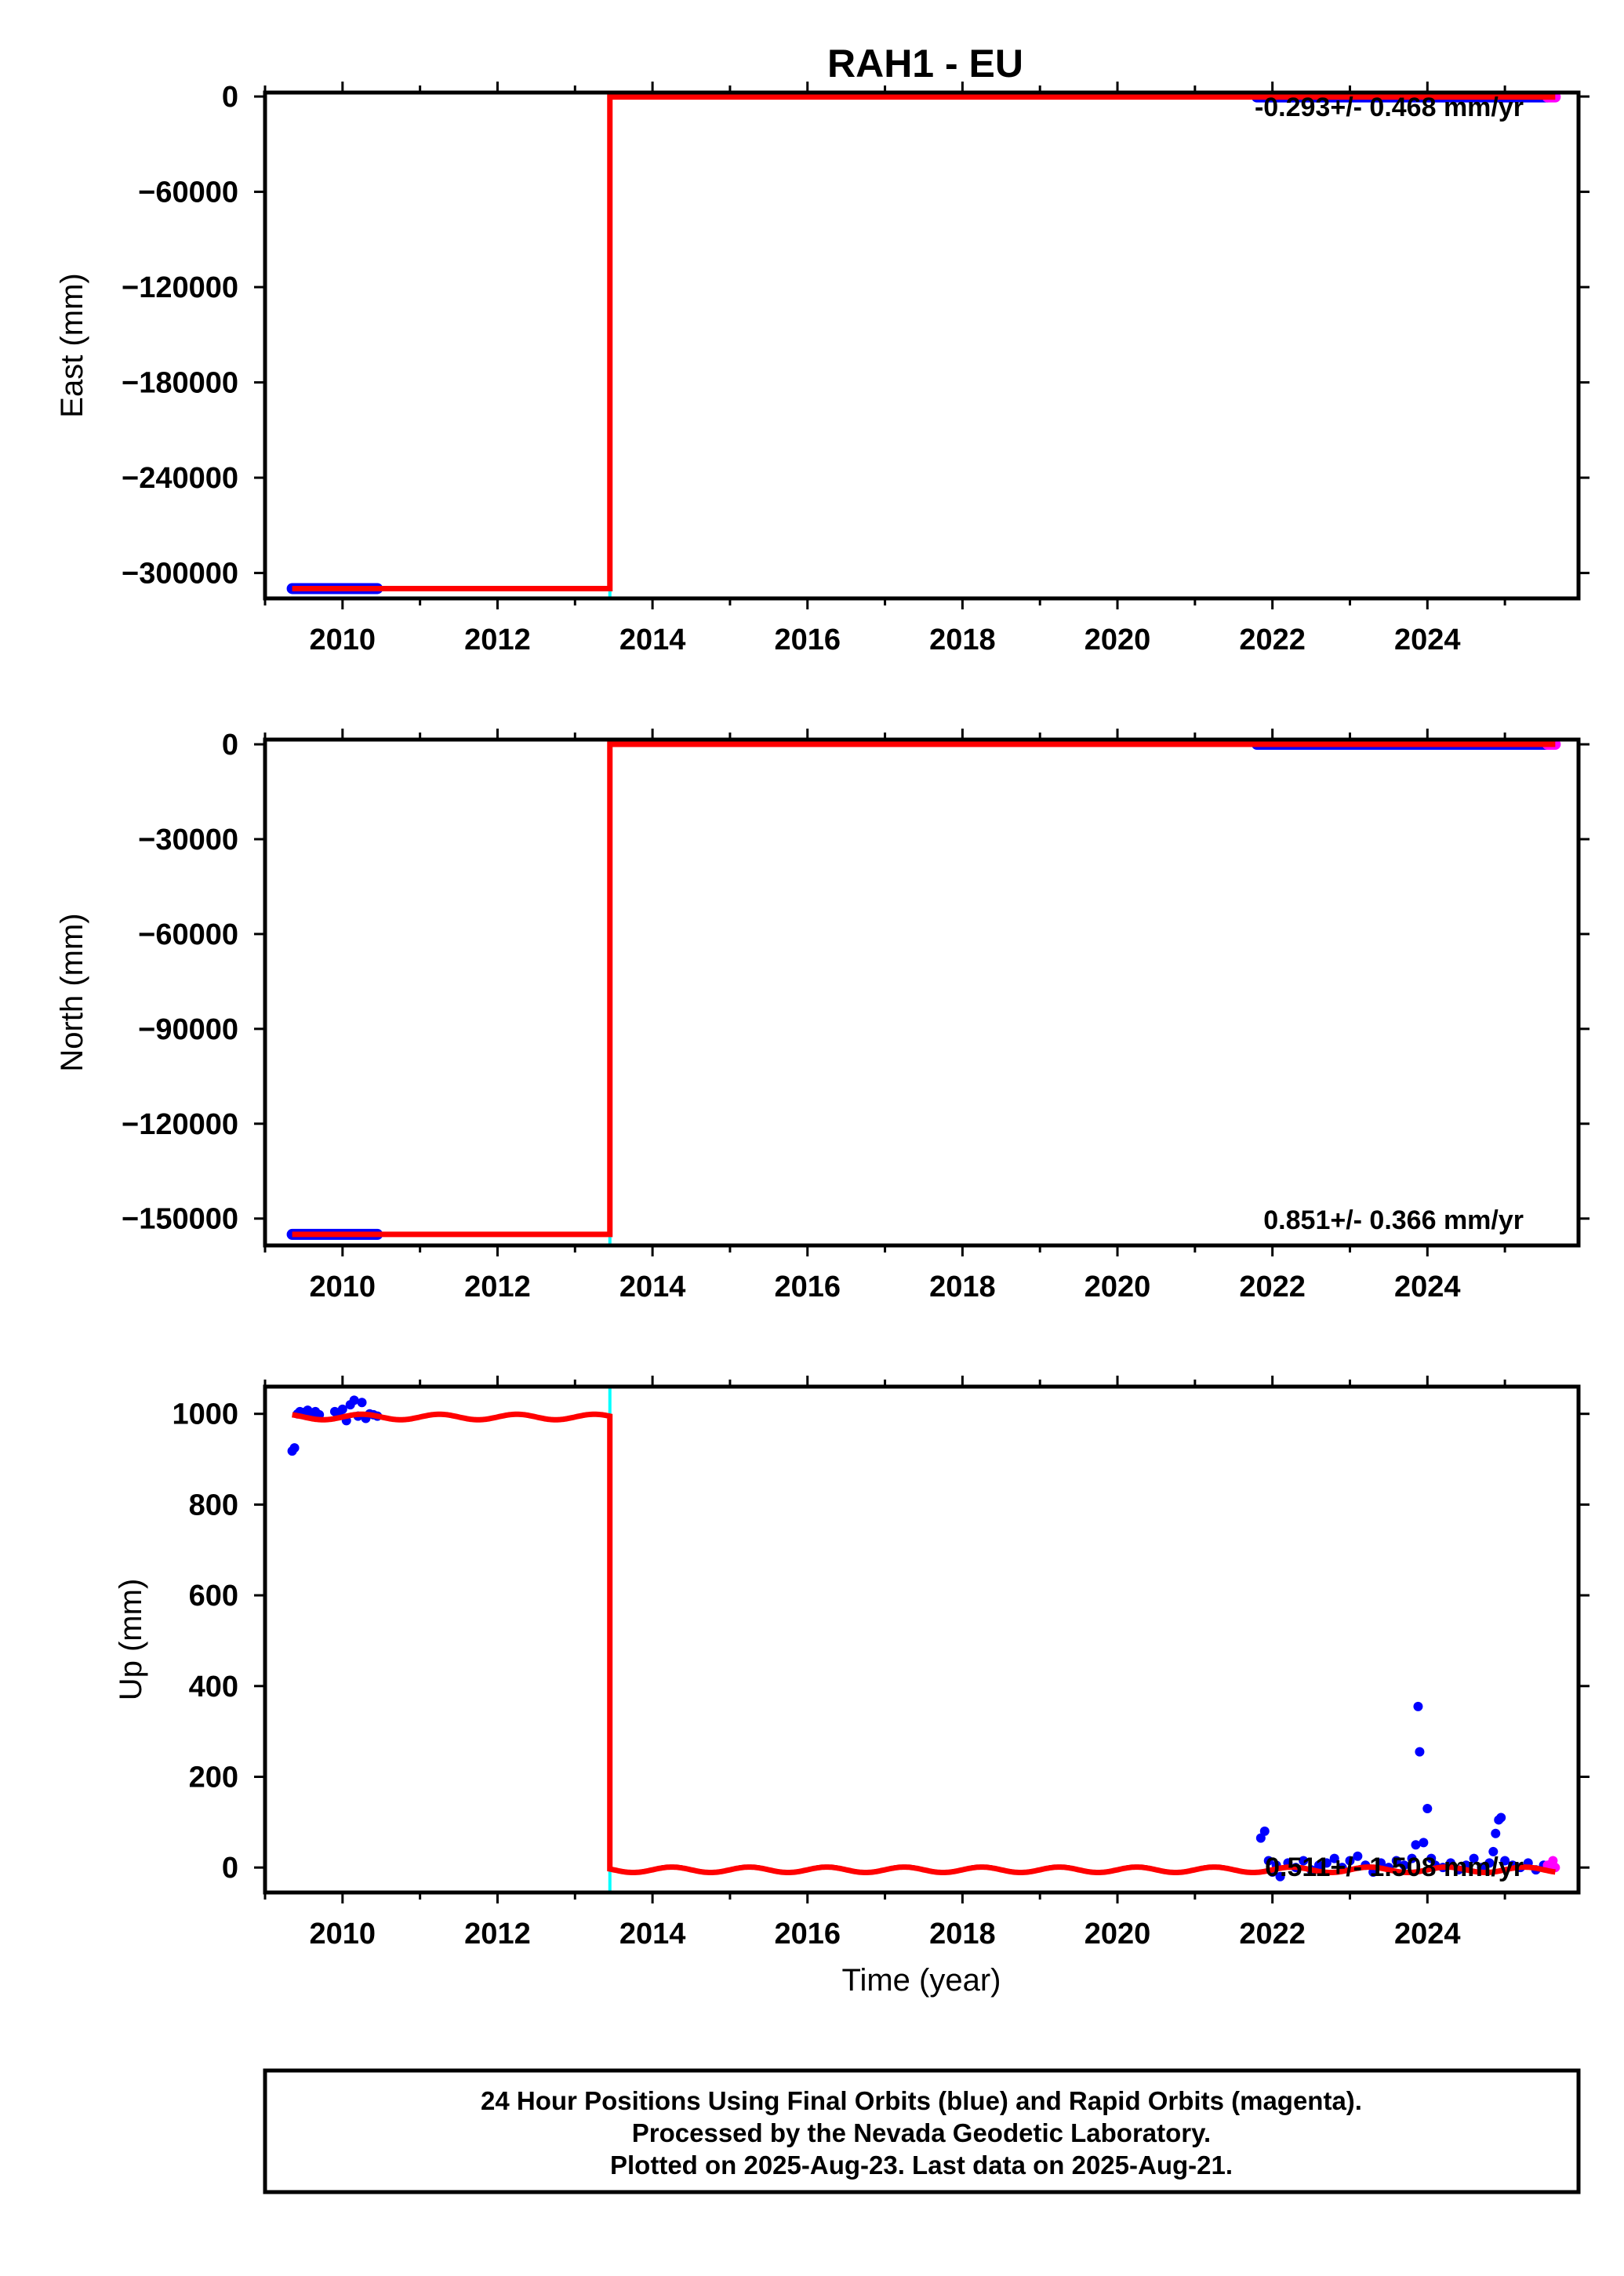 Image resolution: width=1624 pixels, height=2276 pixels. What do you see at coordinates (72, 345) in the screenshot?
I see `y-axis-label: East (mm)` at bounding box center [72, 345].